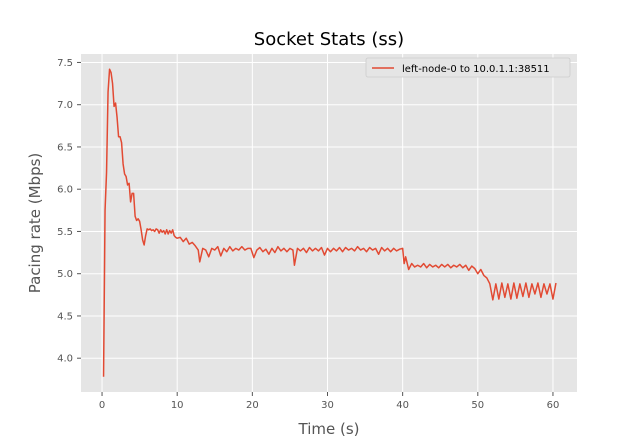  What do you see at coordinates (65, 105) in the screenshot?
I see `y-tick-label: 7.0` at bounding box center [65, 105].